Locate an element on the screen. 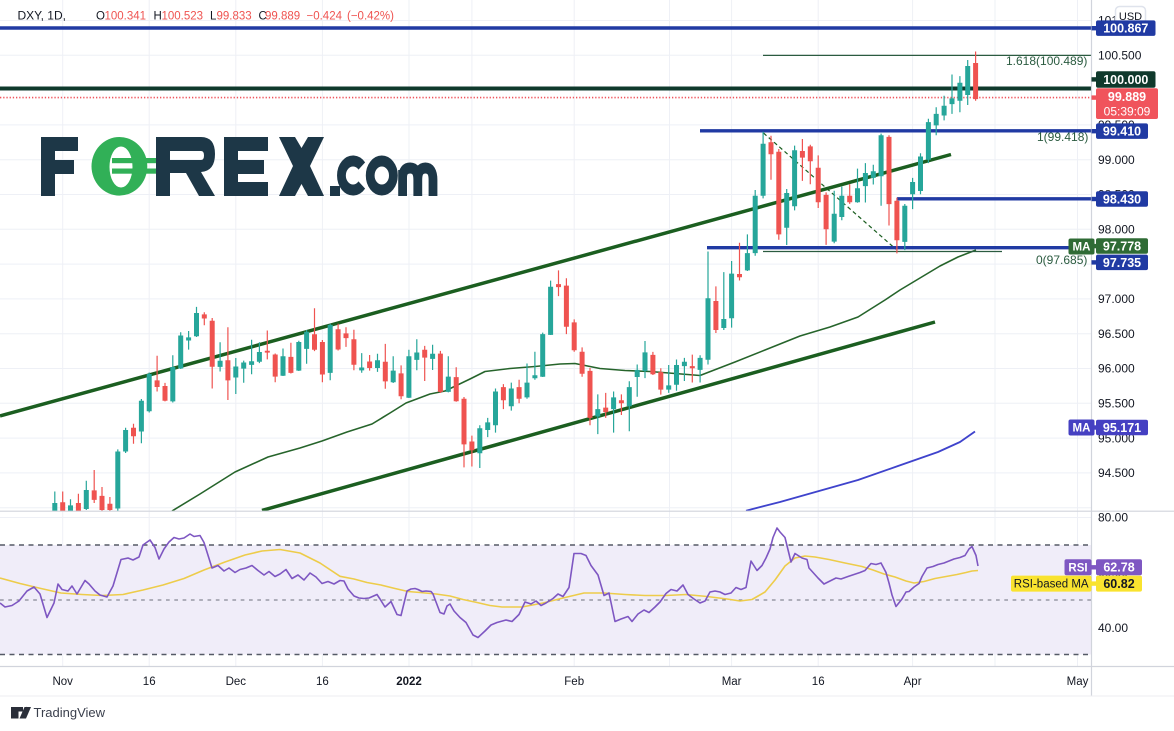  svg-text: 100.867 is located at coordinates (1125, 29).